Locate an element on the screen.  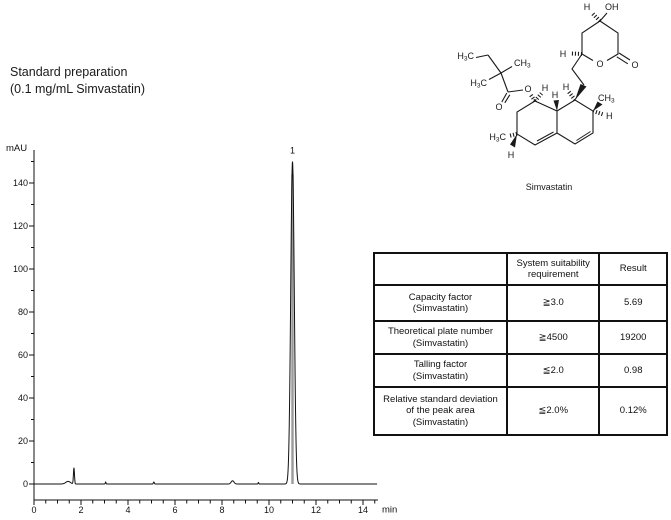
svg-text: 6 is located at coordinates (174, 510).